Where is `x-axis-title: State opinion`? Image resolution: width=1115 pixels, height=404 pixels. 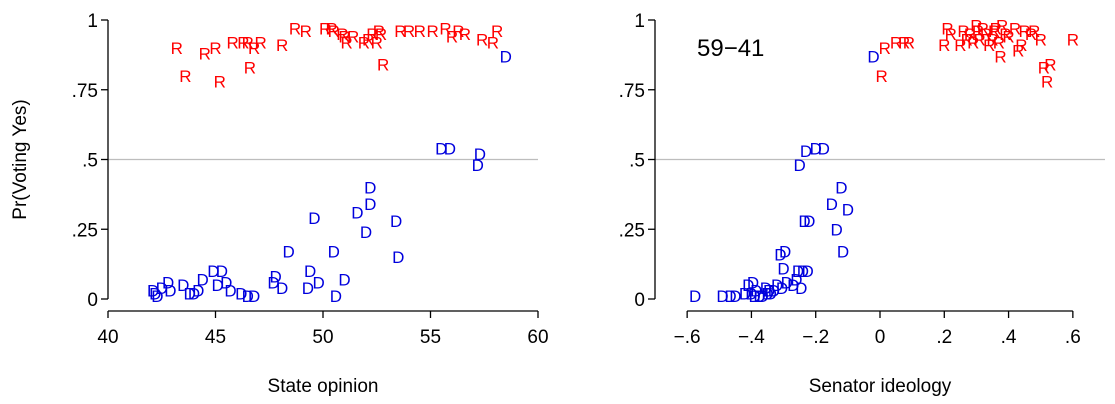
x-axis-title: State opinion is located at coordinates (323, 386).